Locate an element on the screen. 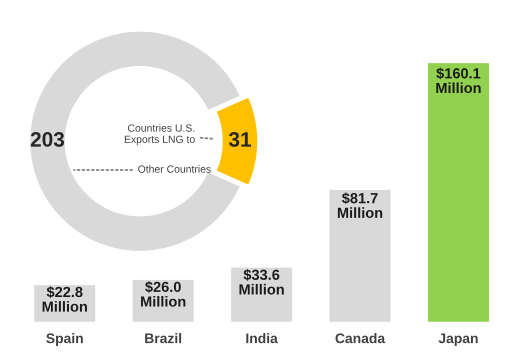  data-label: $26.0 Million is located at coordinates (163, 294).